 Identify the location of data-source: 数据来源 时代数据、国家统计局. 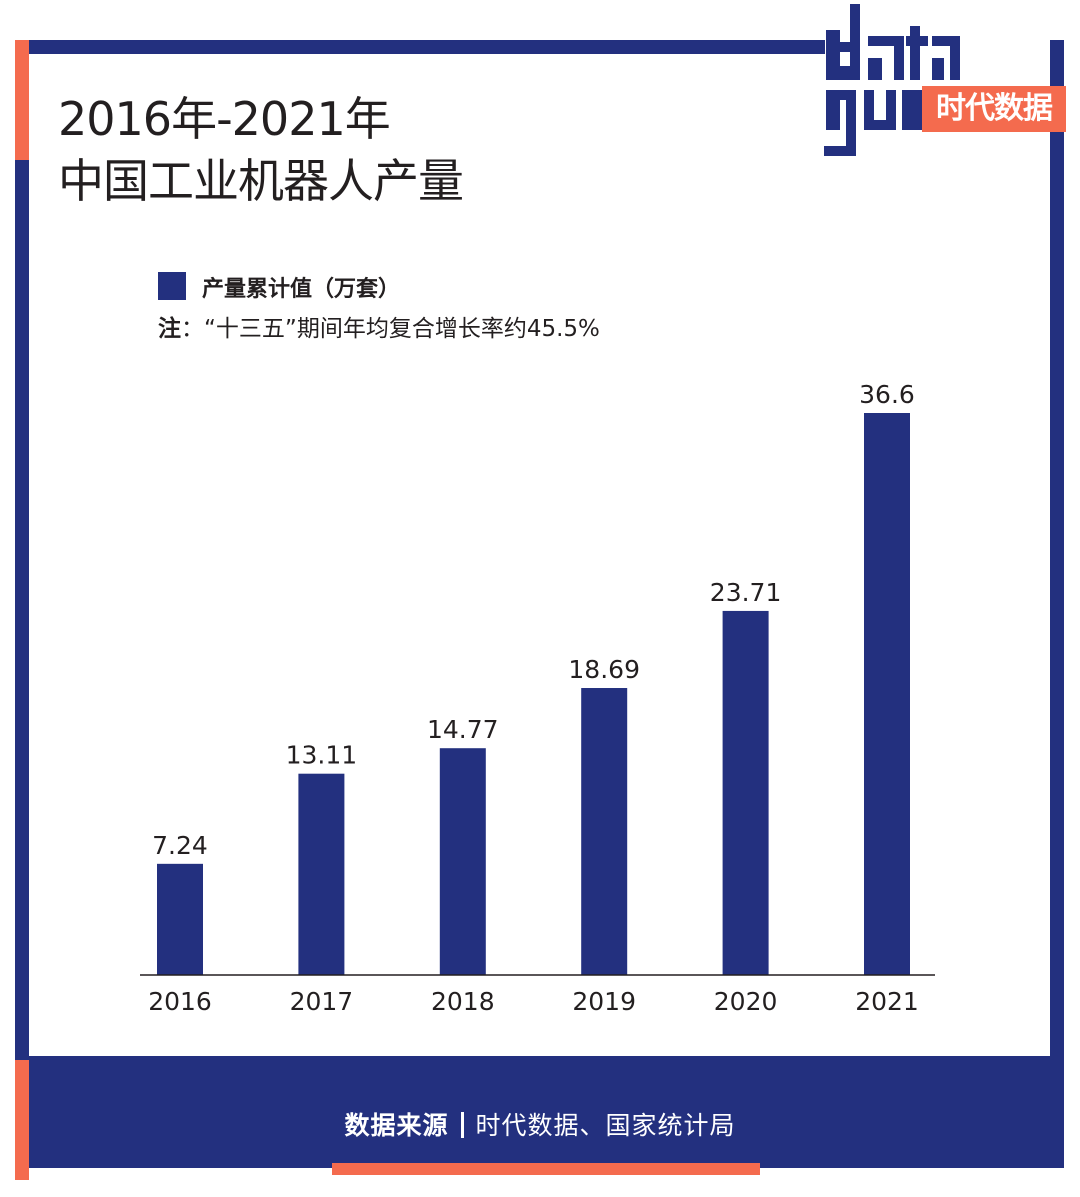
(540, 1124).